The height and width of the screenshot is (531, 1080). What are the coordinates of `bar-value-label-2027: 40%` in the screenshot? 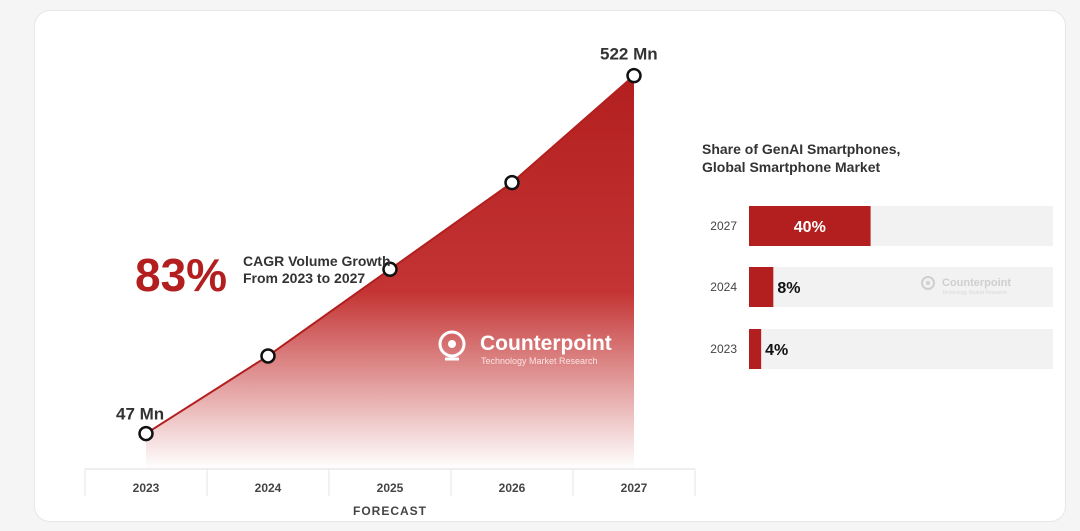 It's located at (810, 227).